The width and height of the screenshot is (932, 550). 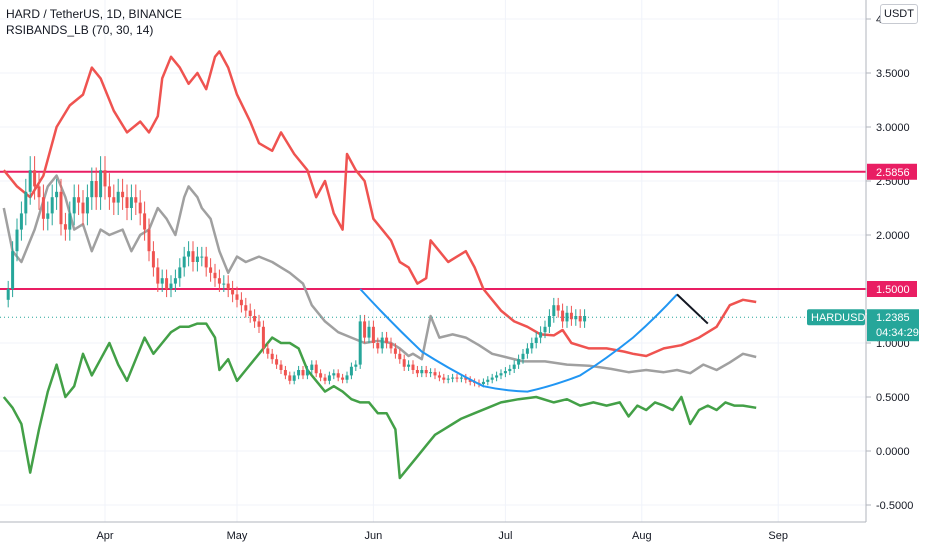 What do you see at coordinates (893, 74) in the screenshot?
I see `y-tick-label: 3.5000` at bounding box center [893, 74].